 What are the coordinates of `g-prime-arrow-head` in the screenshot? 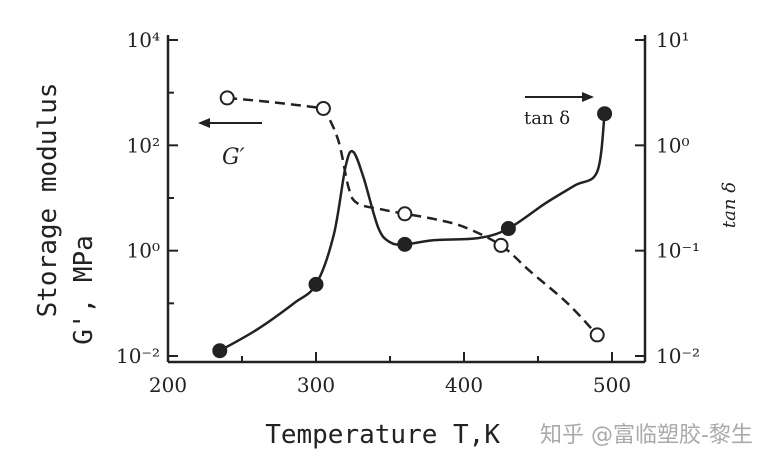 It's located at (204, 123).